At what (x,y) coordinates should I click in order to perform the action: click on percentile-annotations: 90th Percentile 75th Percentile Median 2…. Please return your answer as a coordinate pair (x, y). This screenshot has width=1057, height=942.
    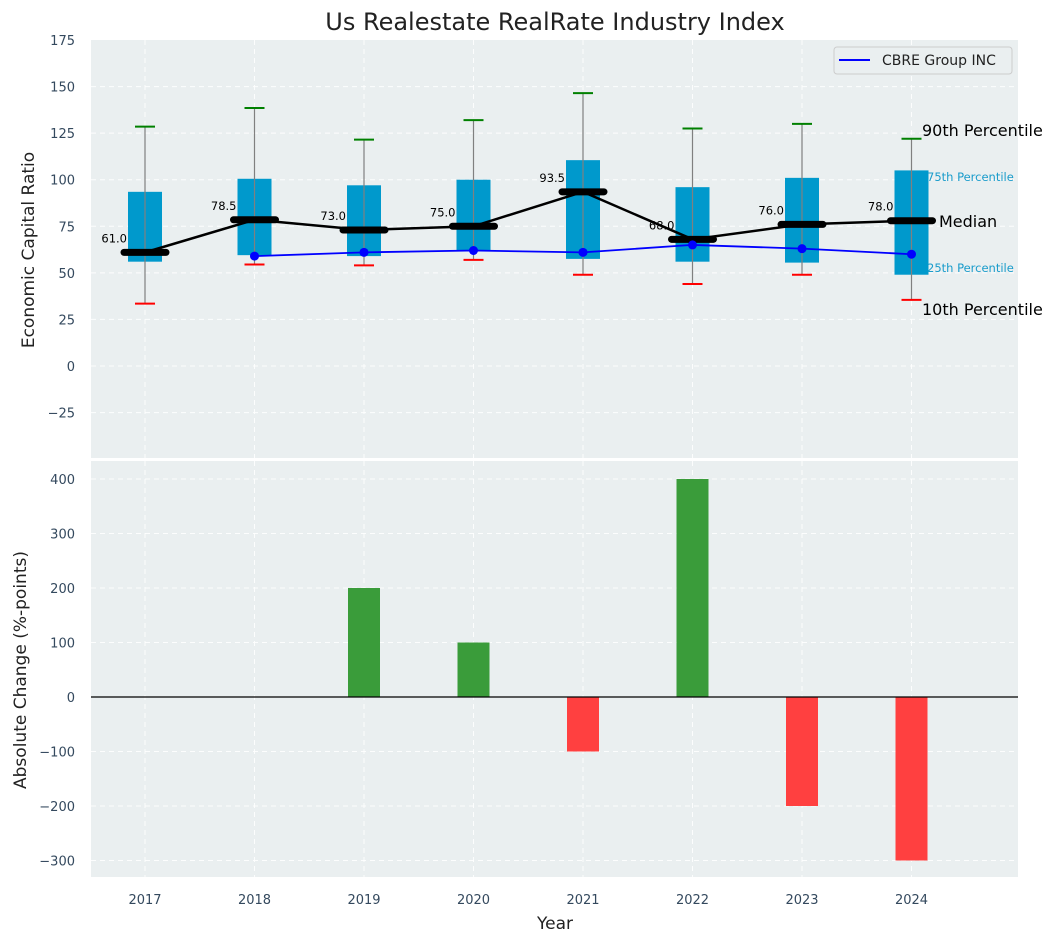
    Looking at the image, I should click on (982, 220).